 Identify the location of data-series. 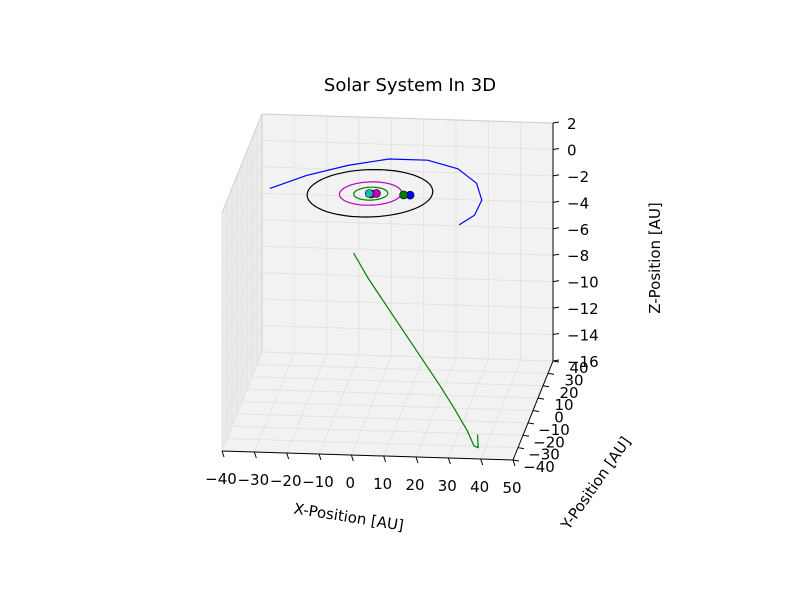
(376, 303).